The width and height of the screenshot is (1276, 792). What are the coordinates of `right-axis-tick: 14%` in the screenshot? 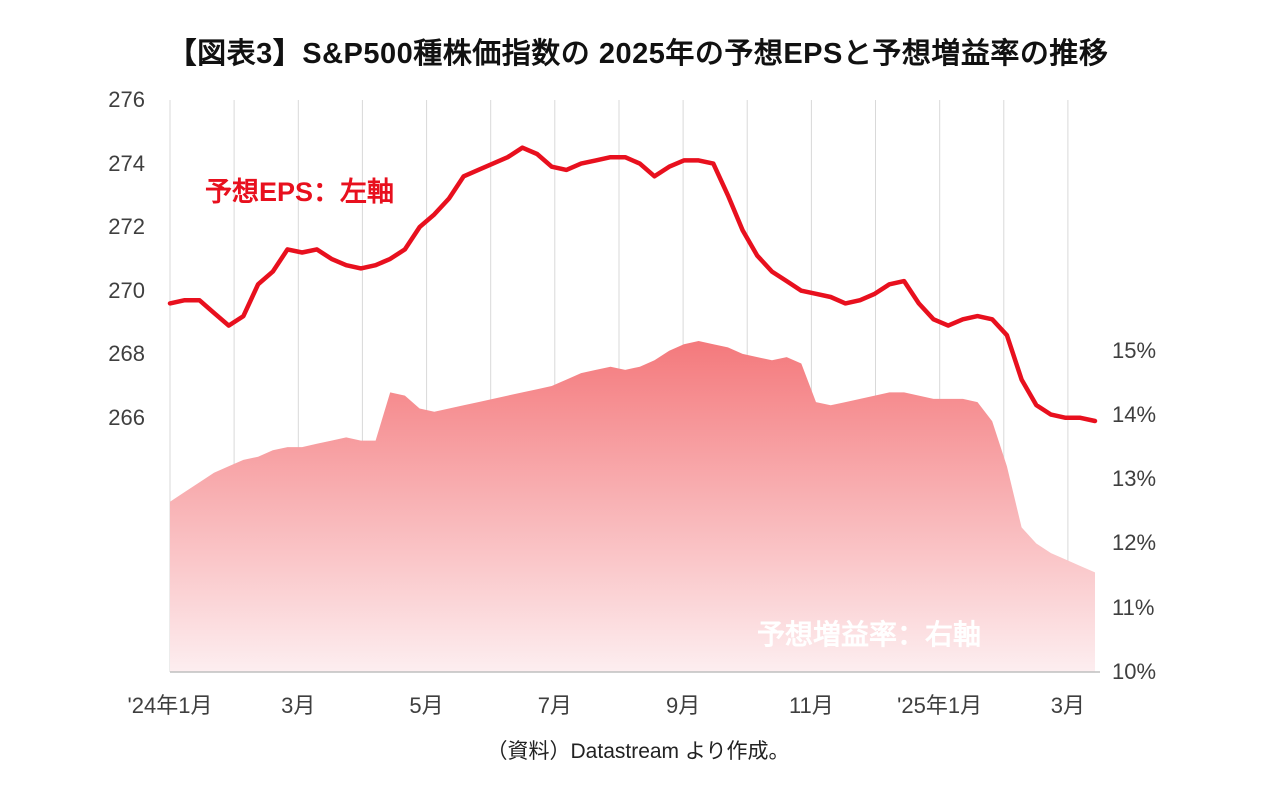 It's located at (1134, 414).